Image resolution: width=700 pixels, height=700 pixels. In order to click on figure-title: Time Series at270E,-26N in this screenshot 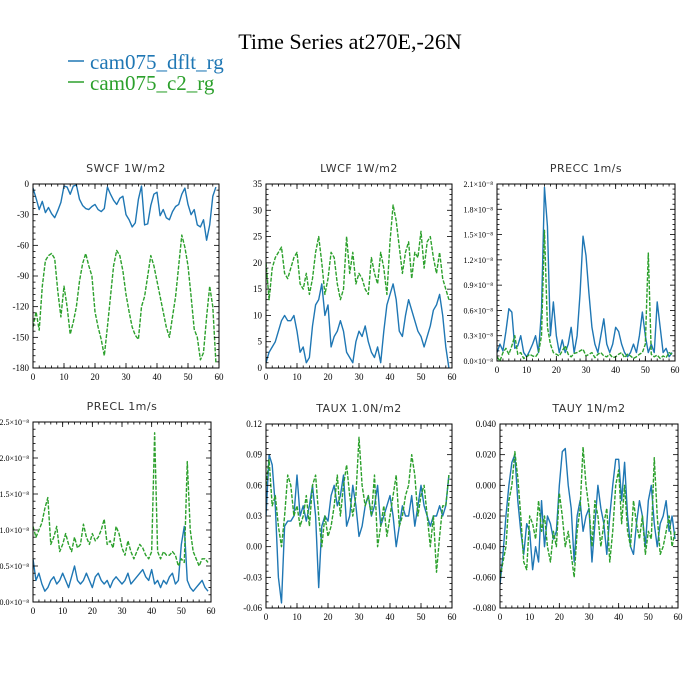, I will do `click(350, 41)`.